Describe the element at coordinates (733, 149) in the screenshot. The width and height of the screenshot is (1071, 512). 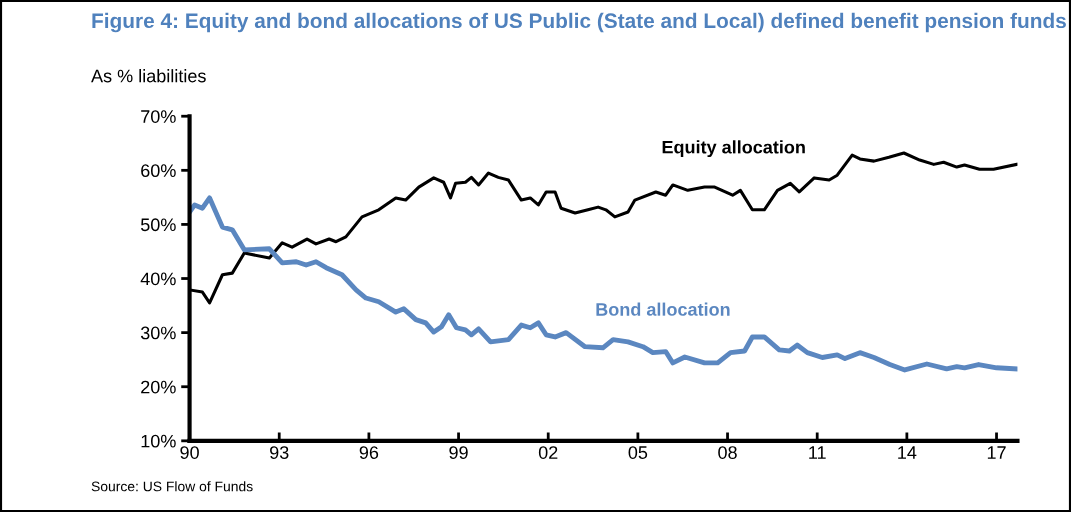
I see `series-label: Equity allocation` at that location.